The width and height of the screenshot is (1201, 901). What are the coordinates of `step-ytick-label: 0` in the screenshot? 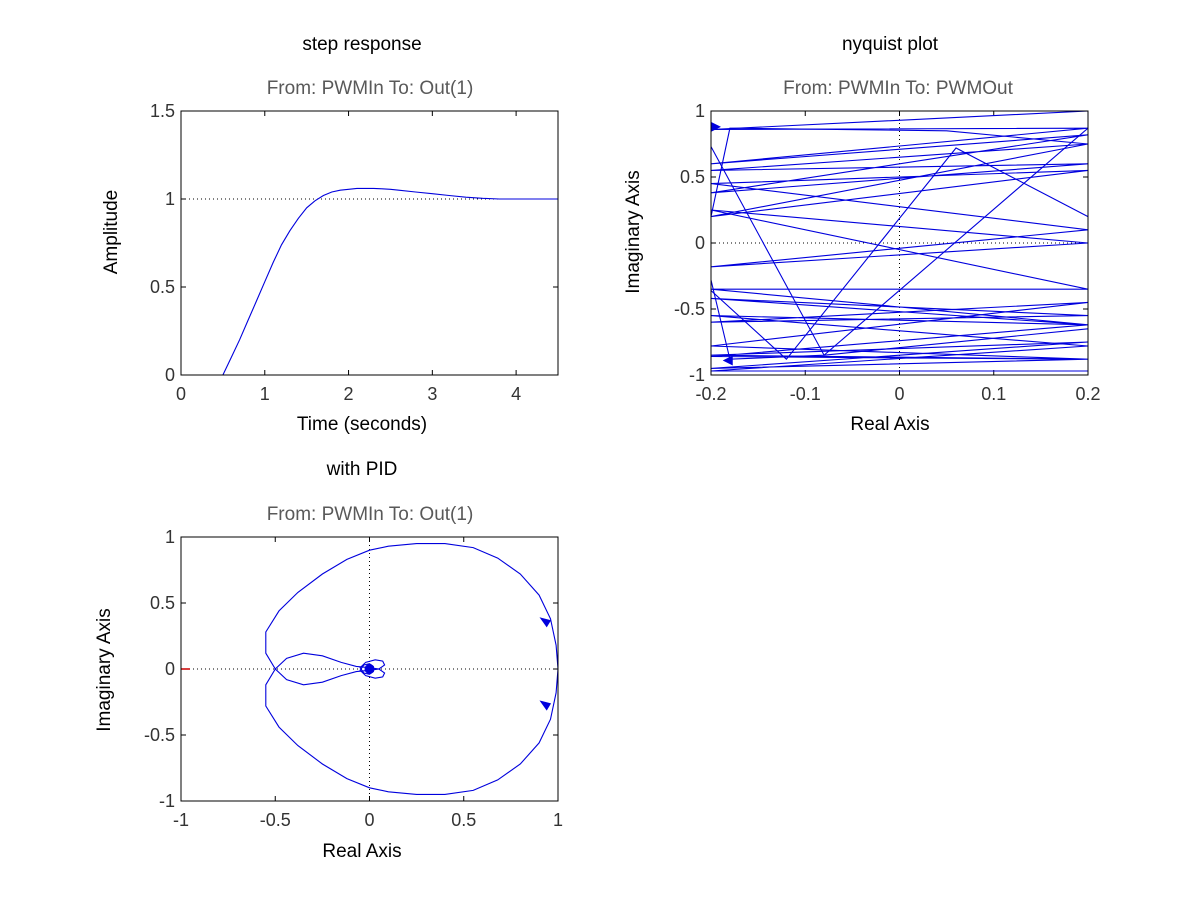 It's located at (170, 375).